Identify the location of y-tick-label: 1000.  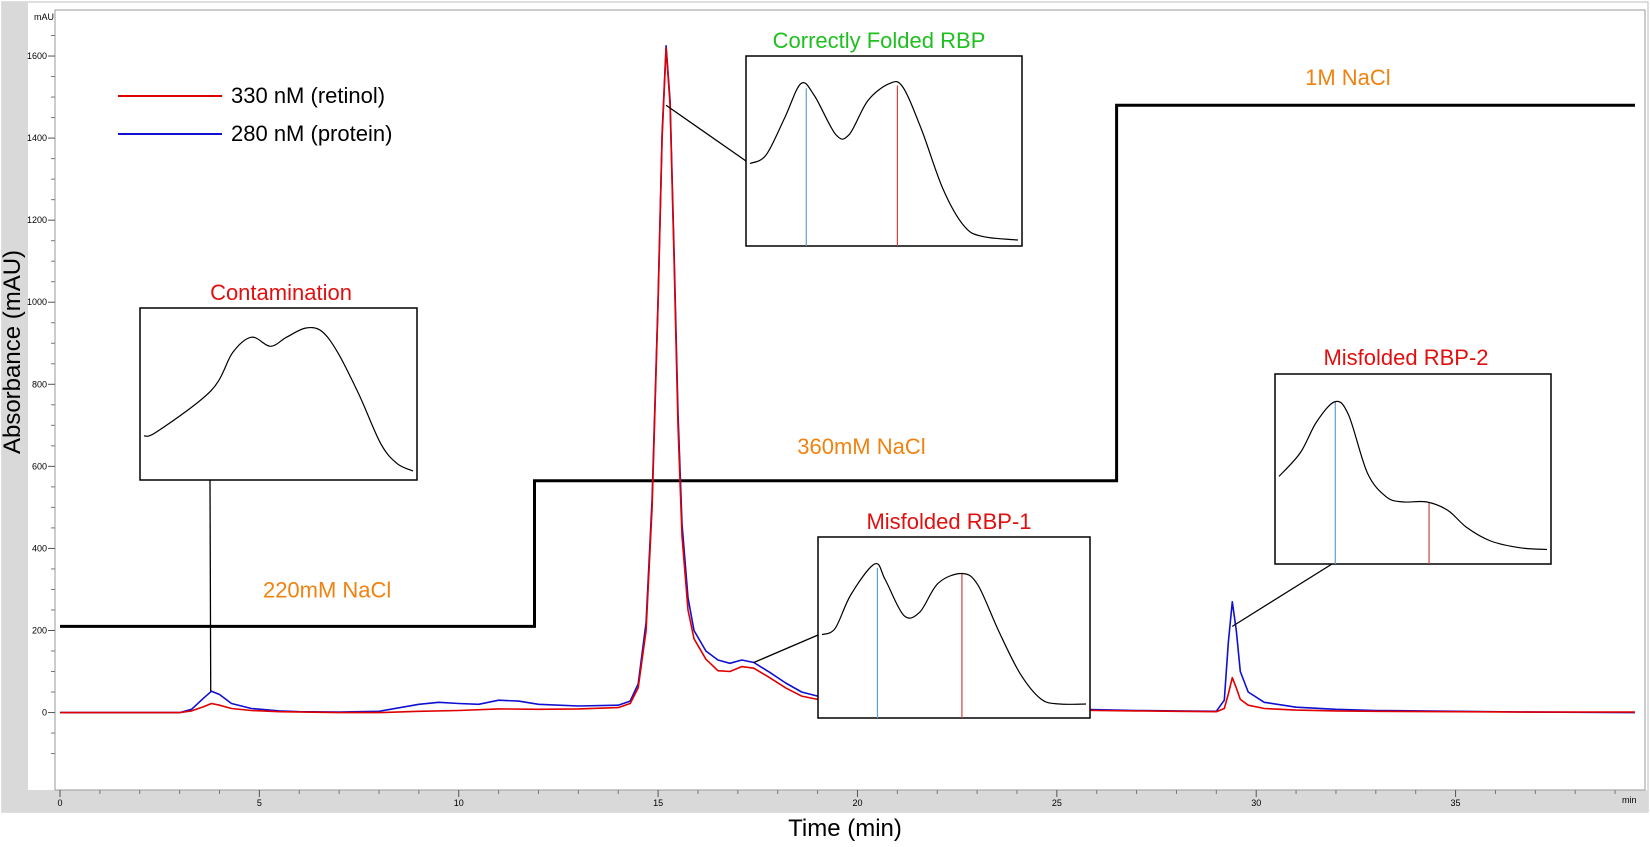
(37, 302).